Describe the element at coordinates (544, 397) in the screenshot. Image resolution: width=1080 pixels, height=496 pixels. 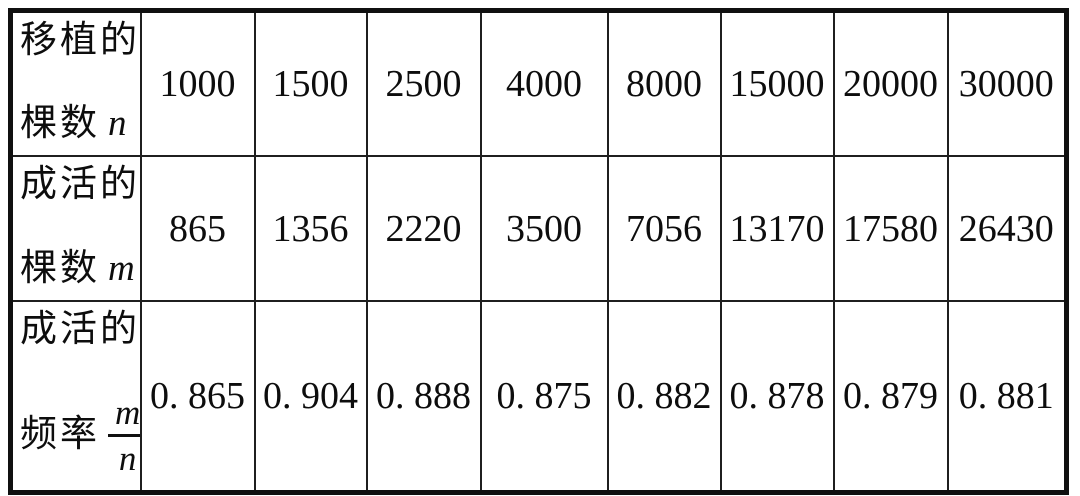
I see `table-cell: 0. 875` at that location.